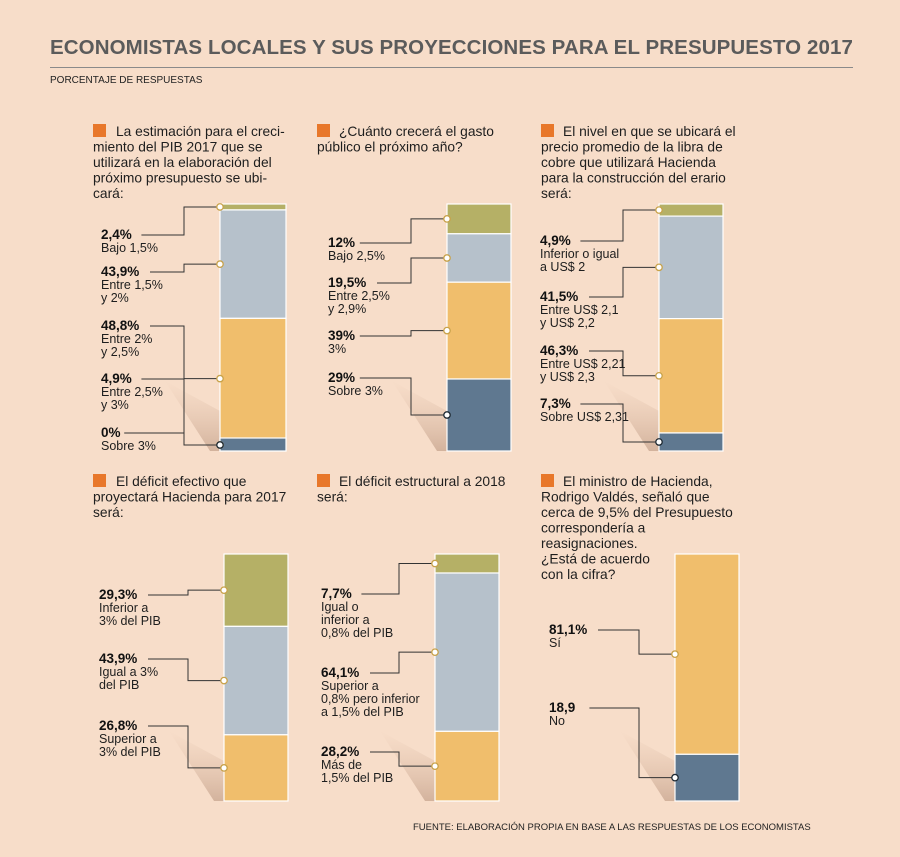  Describe the element at coordinates (567, 377) in the screenshot. I see `category-label: y US$ 2,3` at that location.